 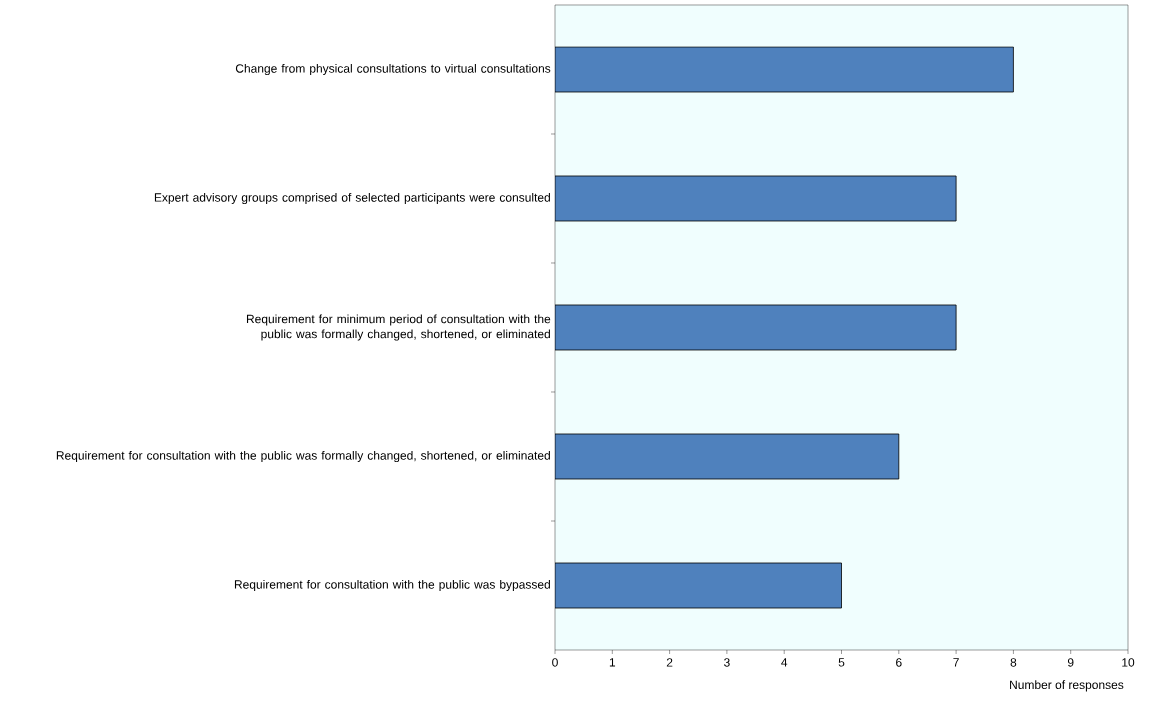 I want to click on x-tick-label: 8, so click(x=1013, y=662).